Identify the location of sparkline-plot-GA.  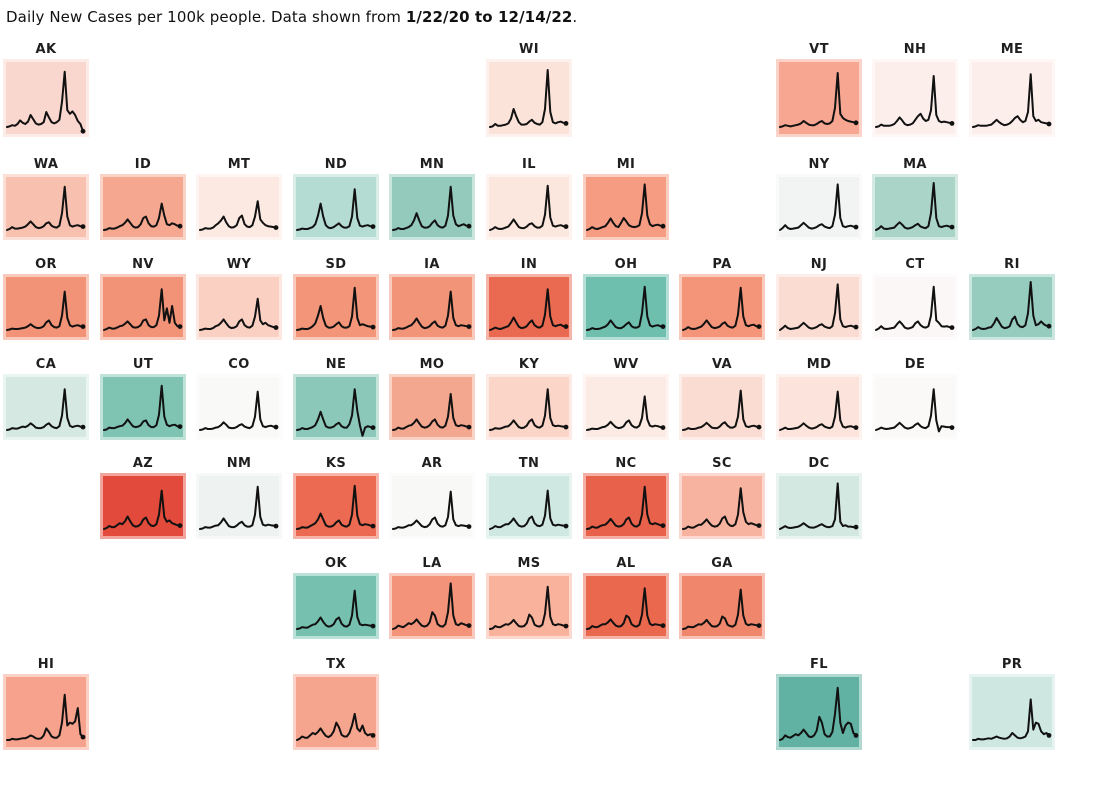
(722, 606).